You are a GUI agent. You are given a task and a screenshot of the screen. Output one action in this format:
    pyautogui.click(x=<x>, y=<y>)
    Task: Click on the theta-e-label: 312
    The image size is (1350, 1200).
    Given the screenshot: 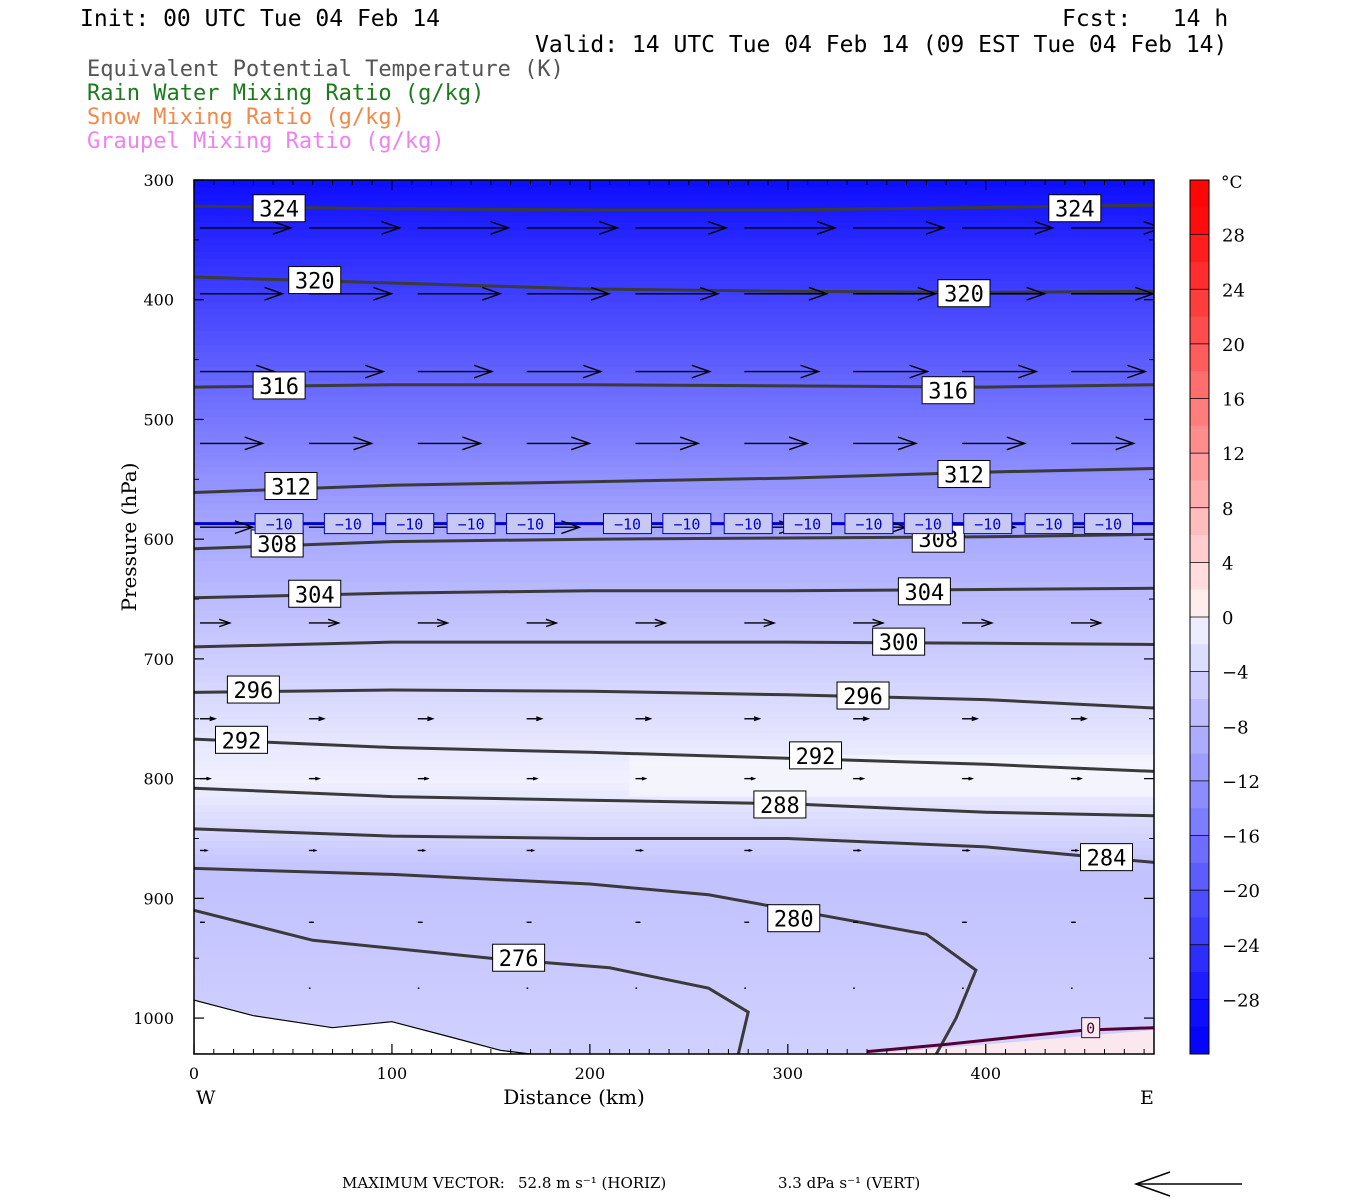 What is the action you would take?
    pyautogui.click(x=291, y=487)
    